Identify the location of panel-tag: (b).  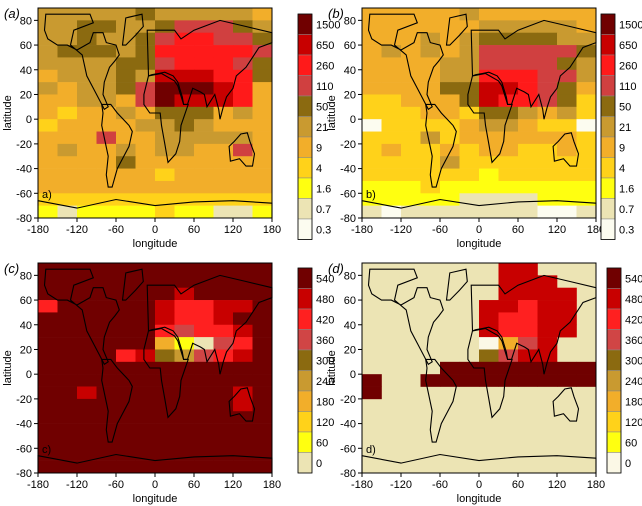
(336, 13).